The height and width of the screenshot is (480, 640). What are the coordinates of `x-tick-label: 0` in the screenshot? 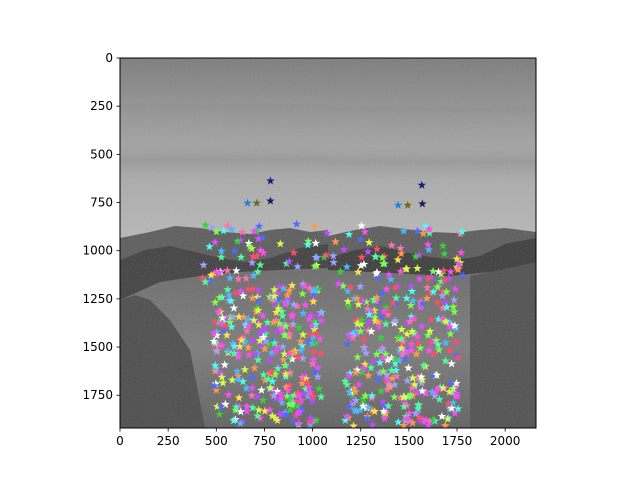 It's located at (120, 441).